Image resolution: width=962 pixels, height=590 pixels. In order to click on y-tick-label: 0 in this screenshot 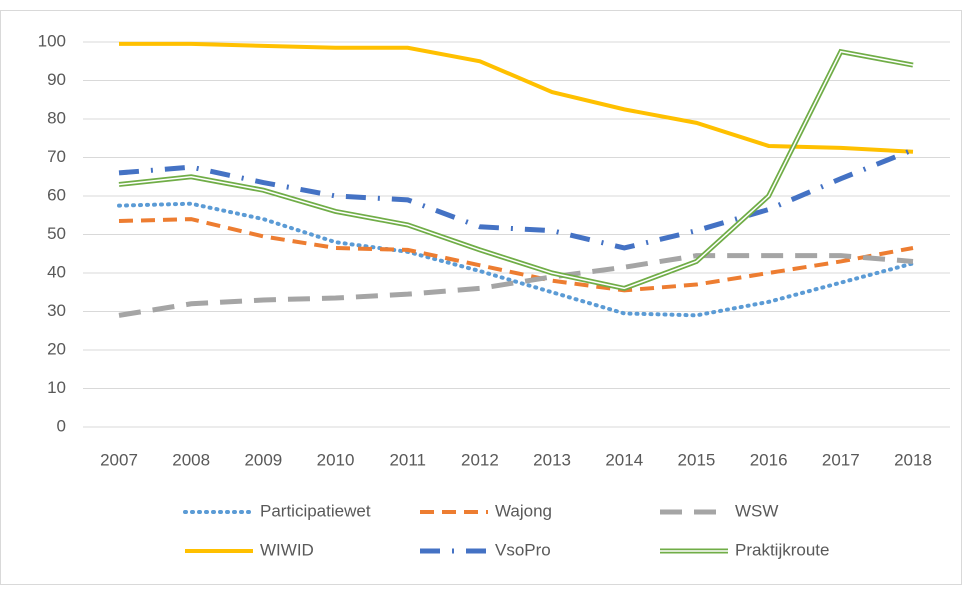, I will do `click(61, 425)`.